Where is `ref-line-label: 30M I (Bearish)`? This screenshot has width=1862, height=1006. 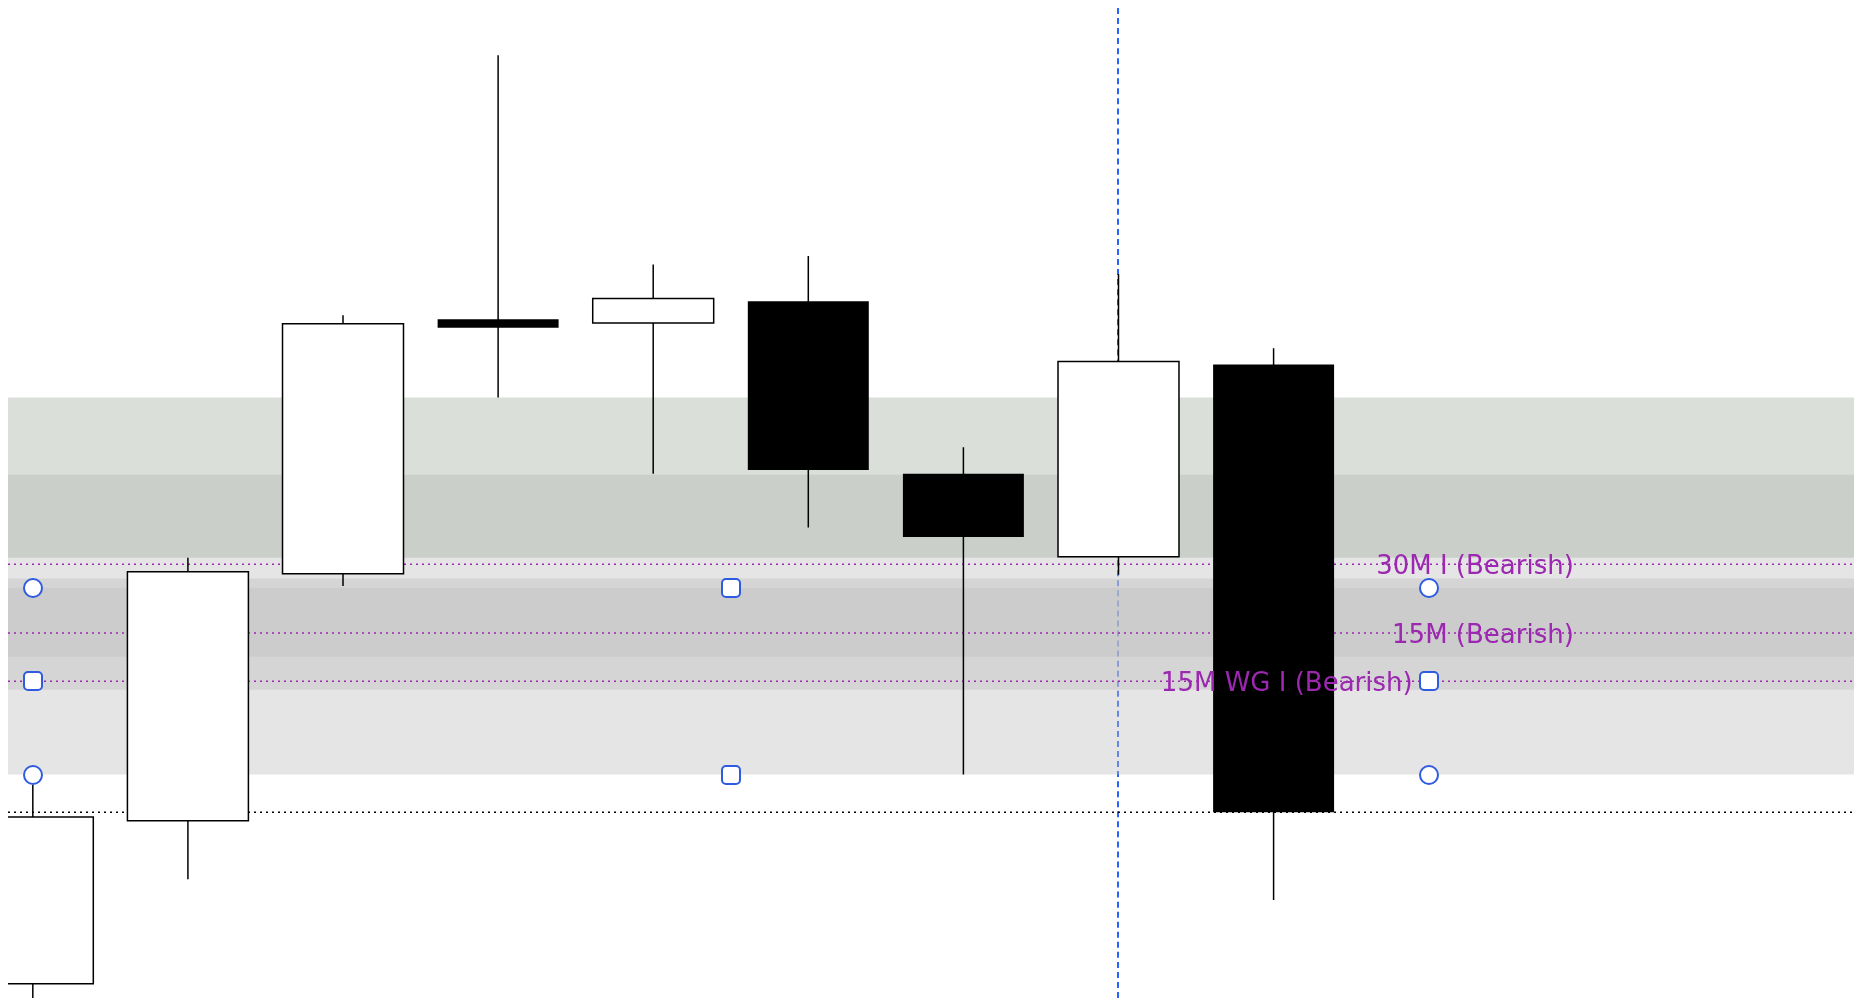
ref-line-label: 30M I (Bearish) is located at coordinates (1475, 565).